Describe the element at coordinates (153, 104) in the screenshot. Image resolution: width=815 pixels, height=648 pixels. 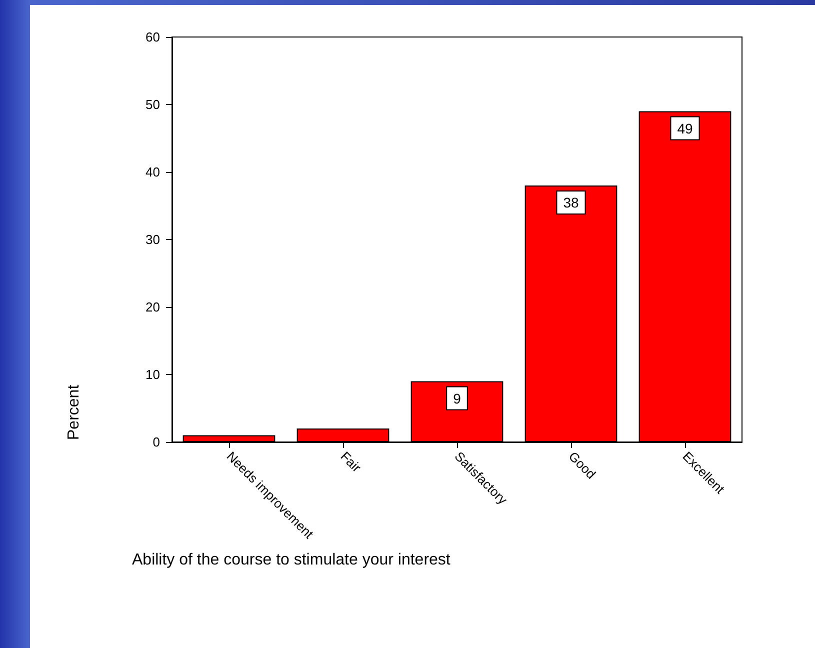
I see `y-tick-label: 50` at that location.